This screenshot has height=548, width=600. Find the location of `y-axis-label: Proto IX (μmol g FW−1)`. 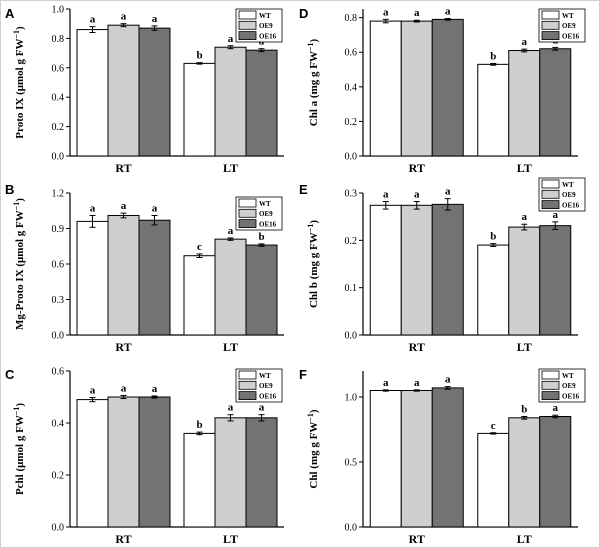

y-axis-label: Proto IX (μmol g FW−1) is located at coordinates (19, 82).